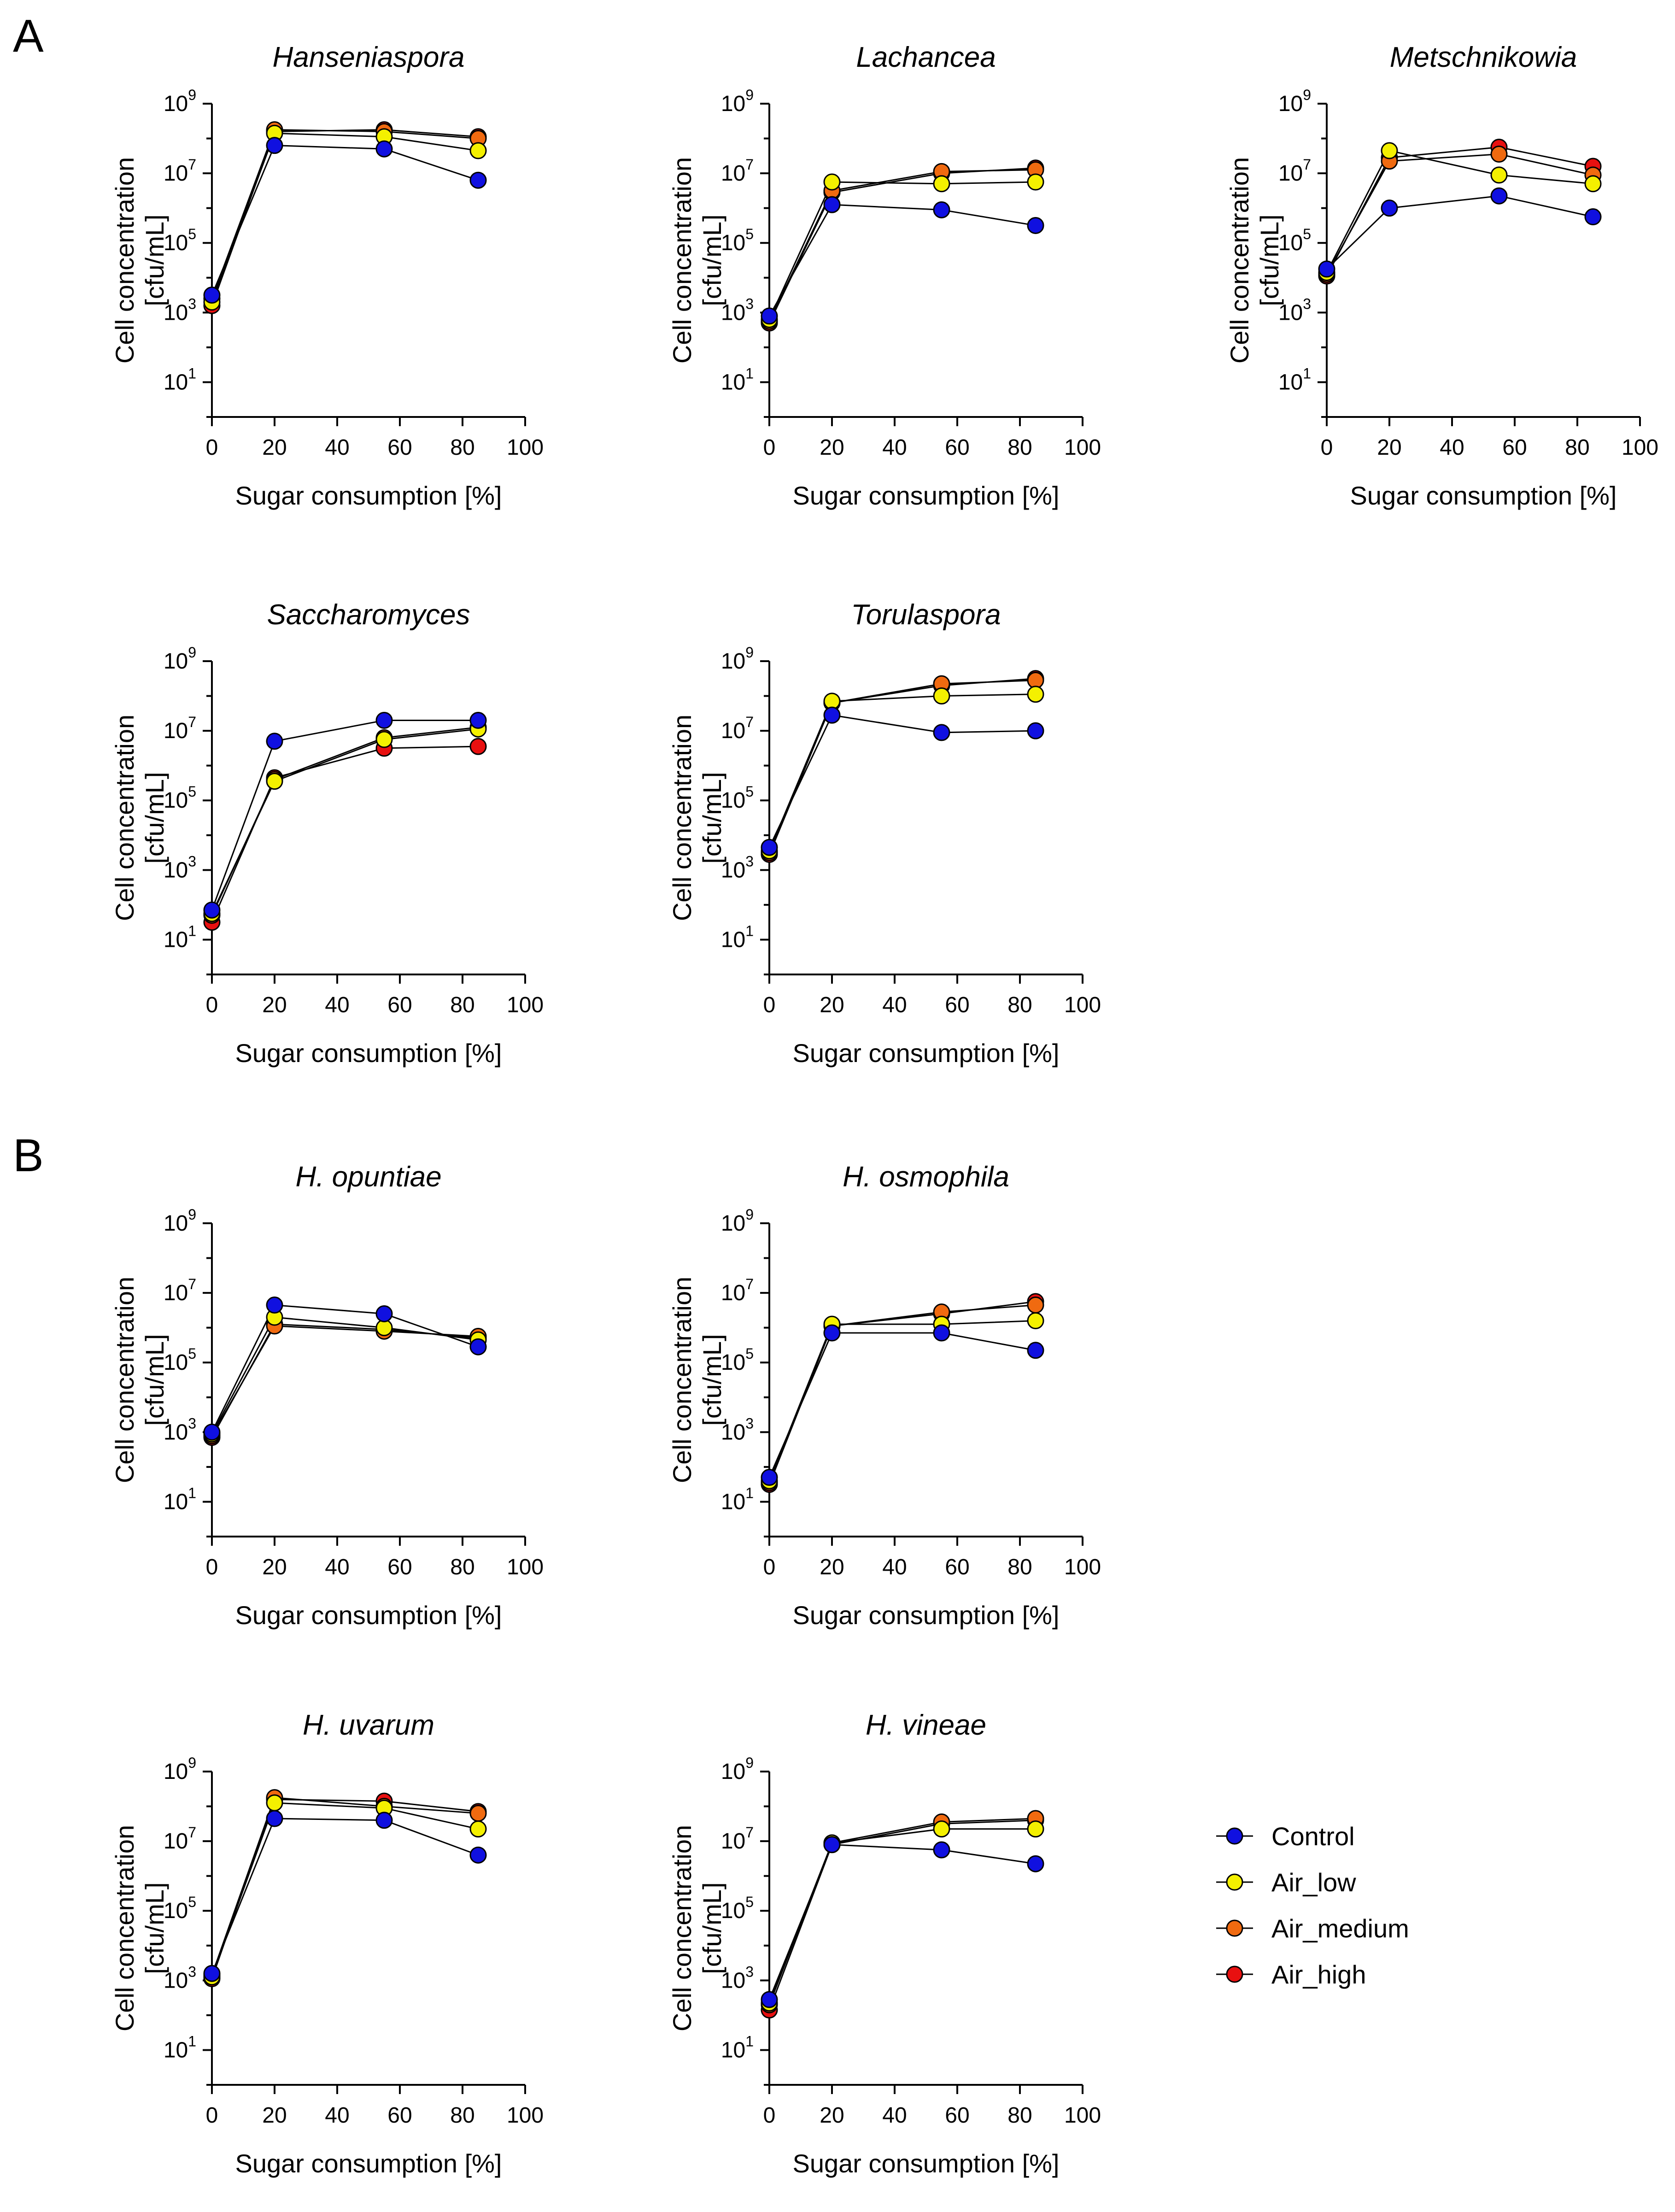  Describe the element at coordinates (1499, 154) in the screenshot. I see `data-point-air_medium` at that location.